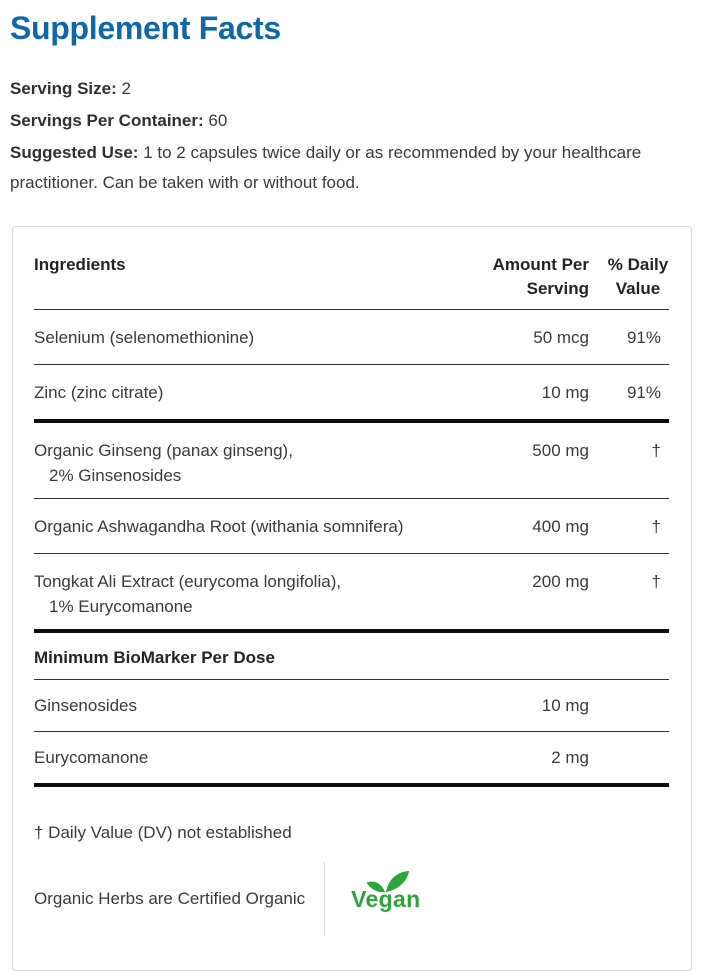  What do you see at coordinates (325, 899) in the screenshot?
I see `vertical-divider` at bounding box center [325, 899].